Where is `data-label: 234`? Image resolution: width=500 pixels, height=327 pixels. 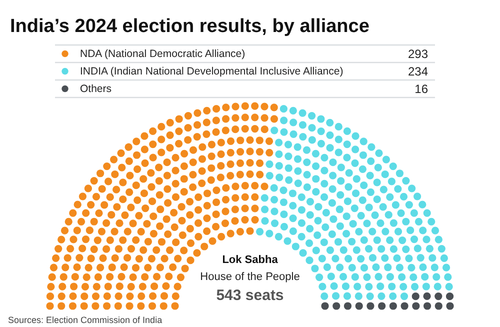
data-label: 234 is located at coordinates (418, 71).